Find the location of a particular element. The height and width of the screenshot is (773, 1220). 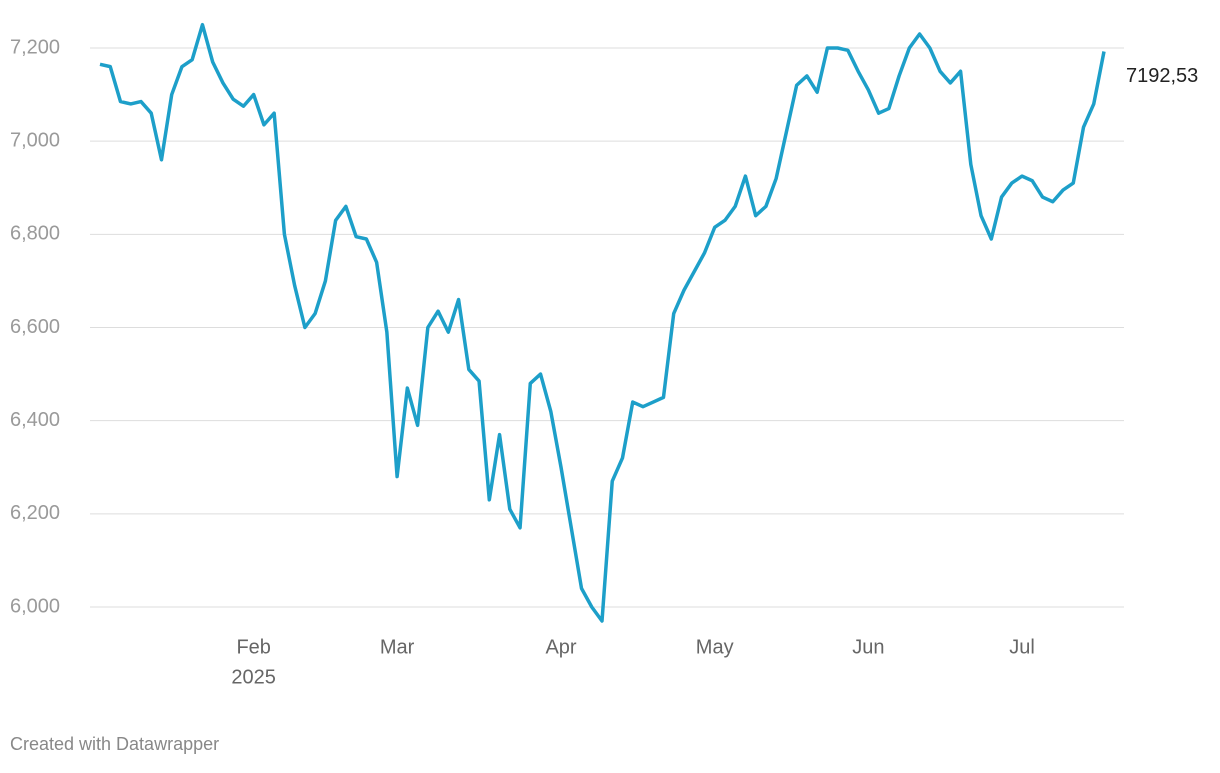

y-tick-label: 6,000 is located at coordinates (35, 606).